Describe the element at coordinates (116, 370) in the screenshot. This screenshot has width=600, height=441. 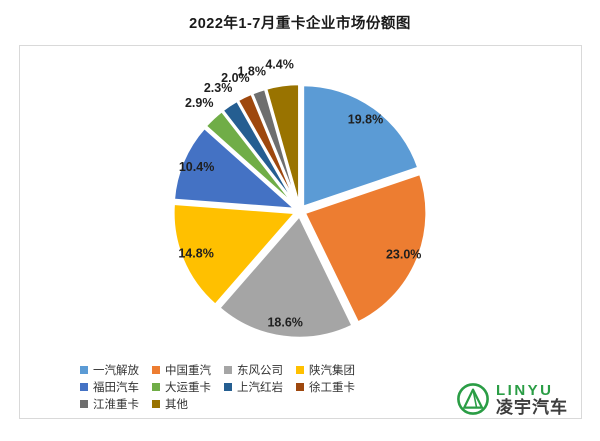
I see `legend-label: 一汽解放` at that location.